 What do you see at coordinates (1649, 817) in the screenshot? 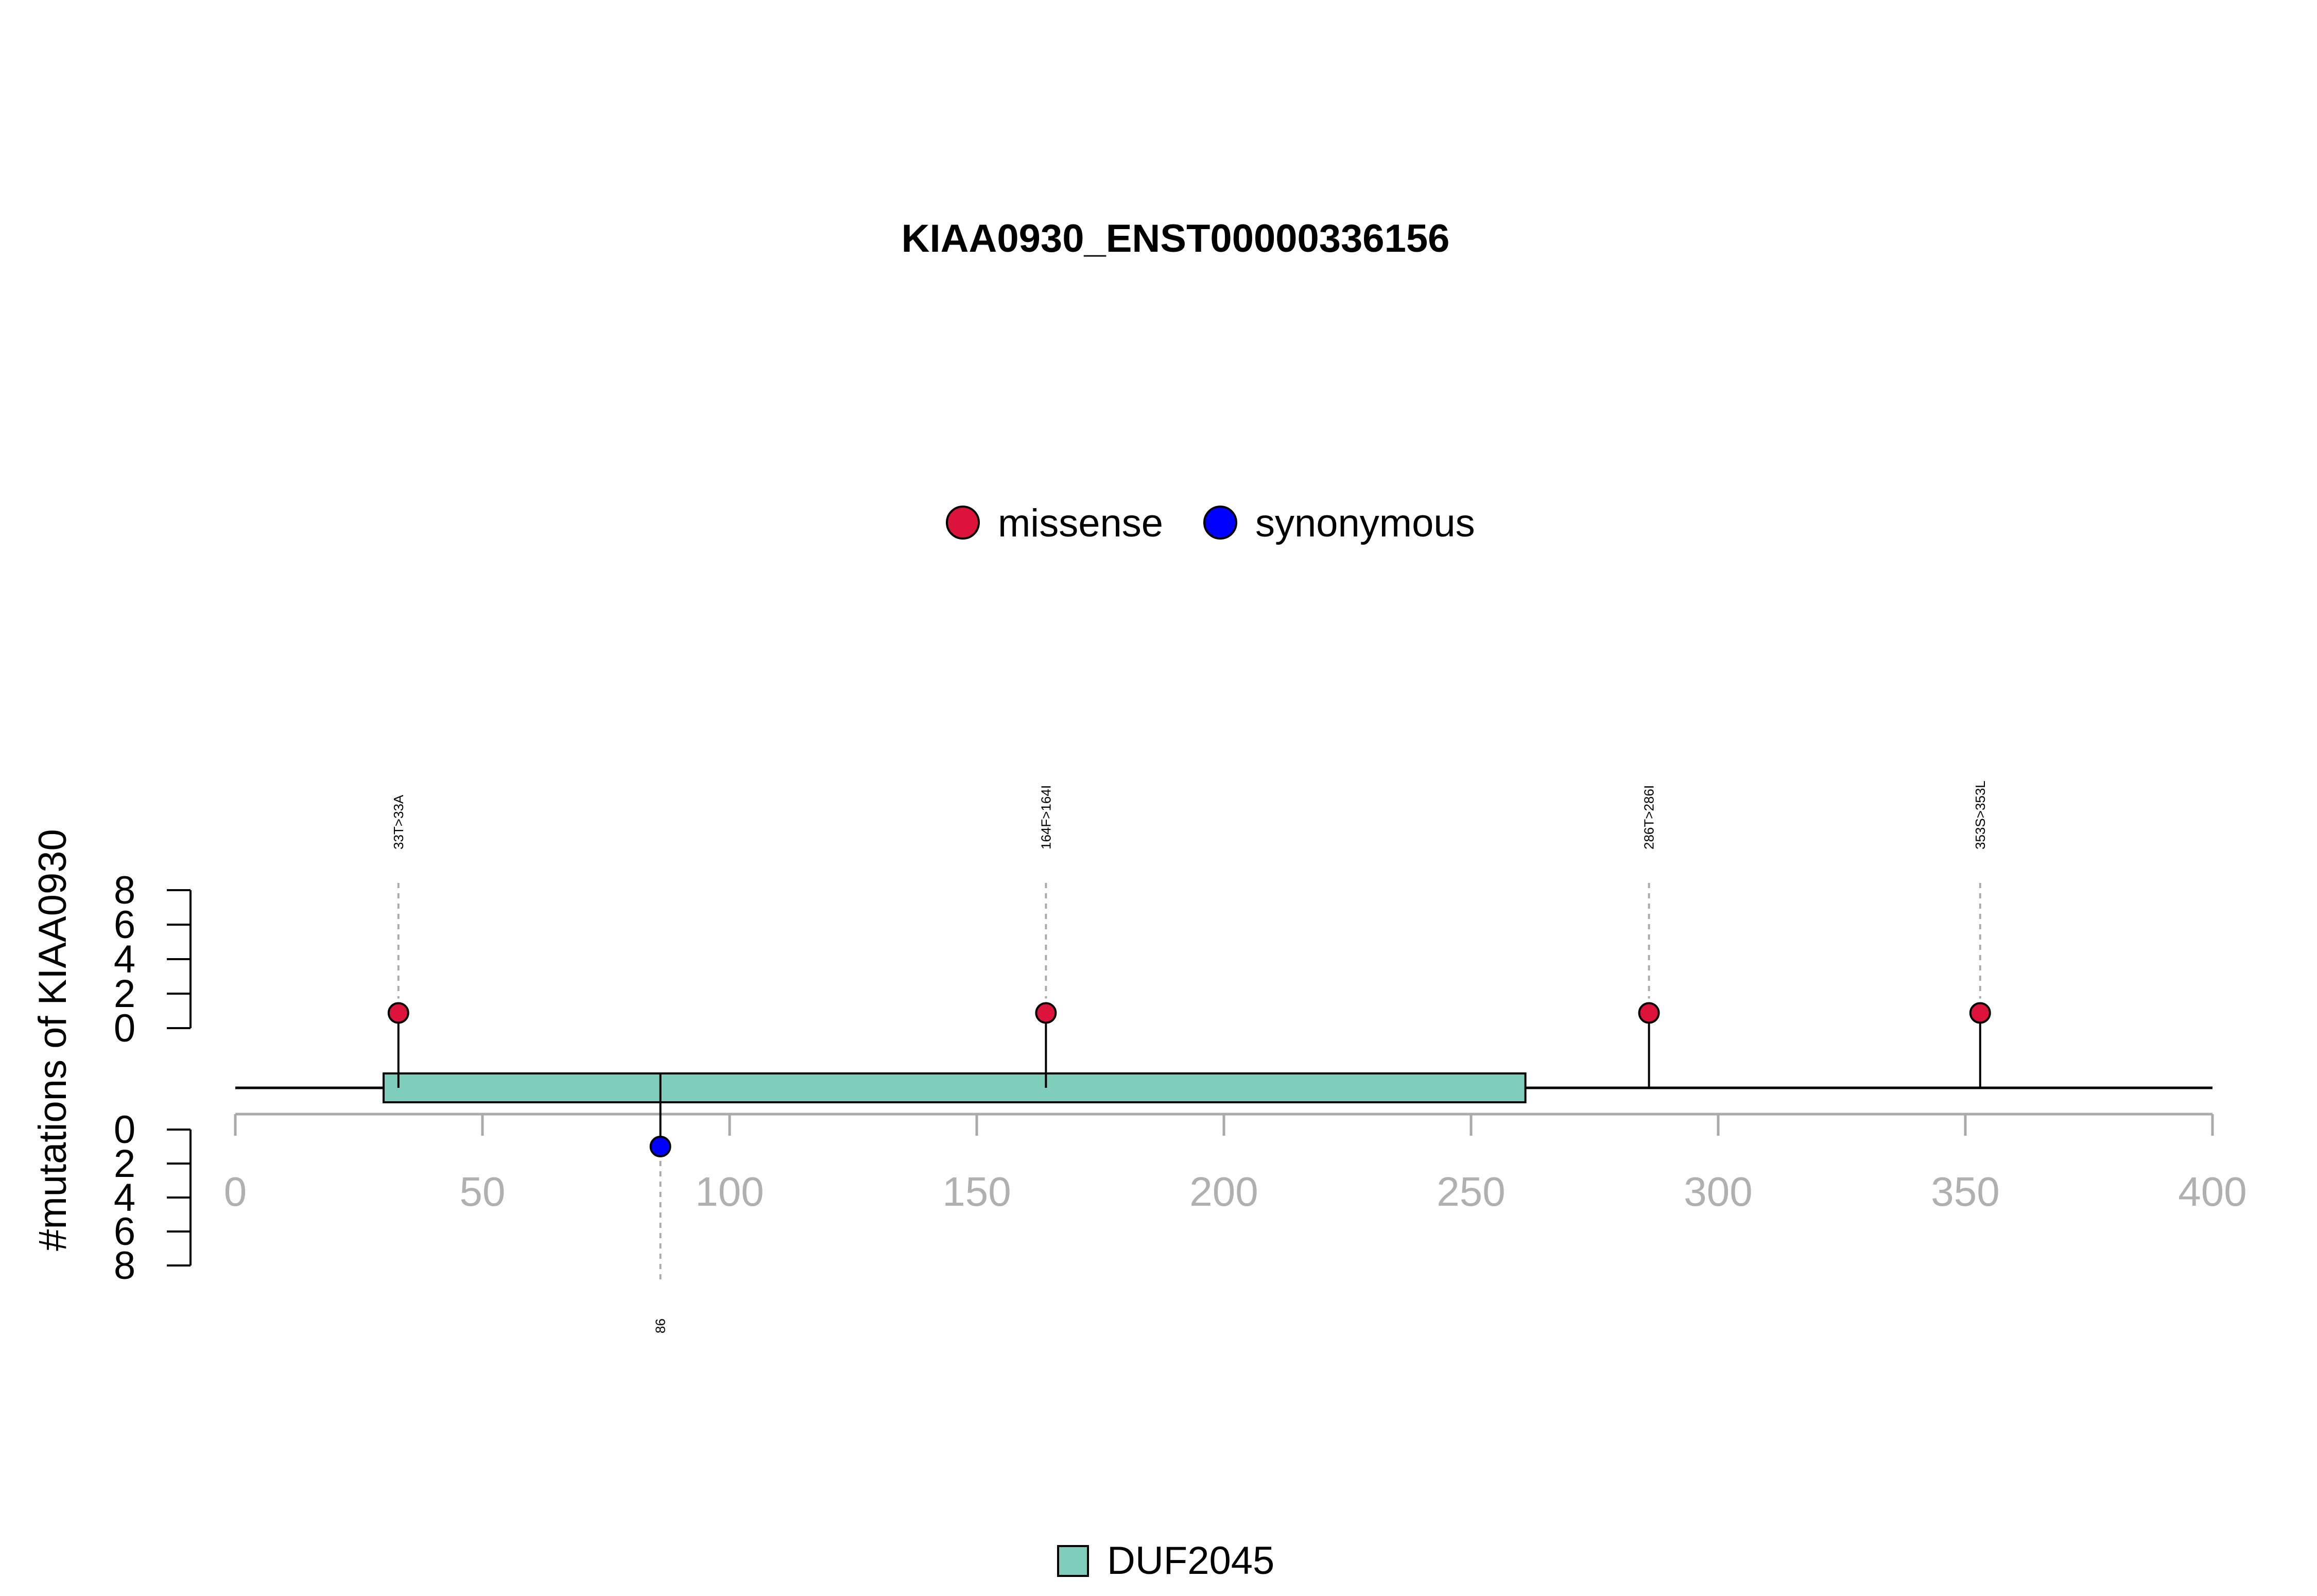
I see `mutation-label: 286T>286I` at bounding box center [1649, 817].